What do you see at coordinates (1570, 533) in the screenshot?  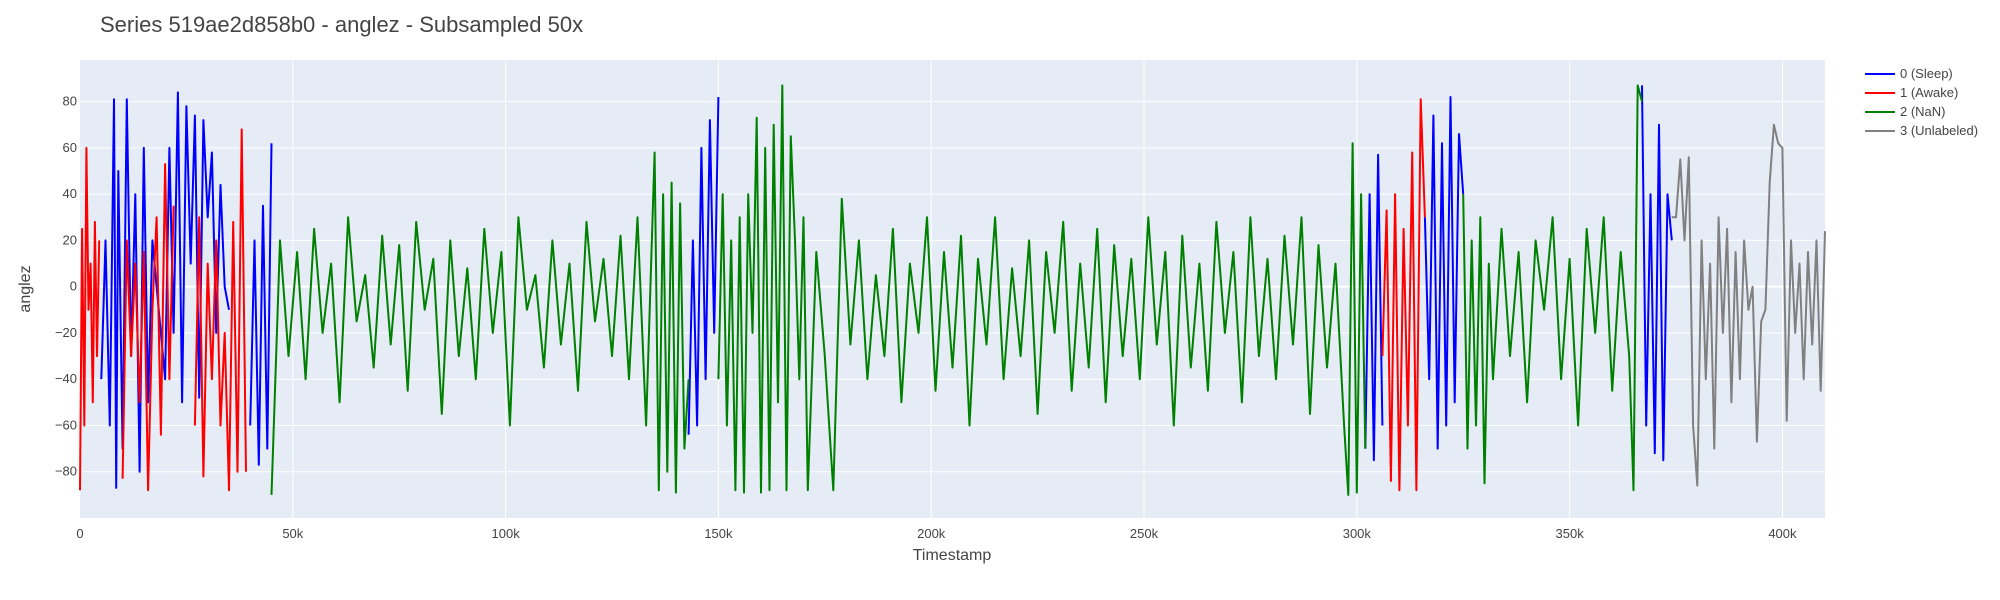 I see `x-tick-label: 350k` at bounding box center [1570, 533].